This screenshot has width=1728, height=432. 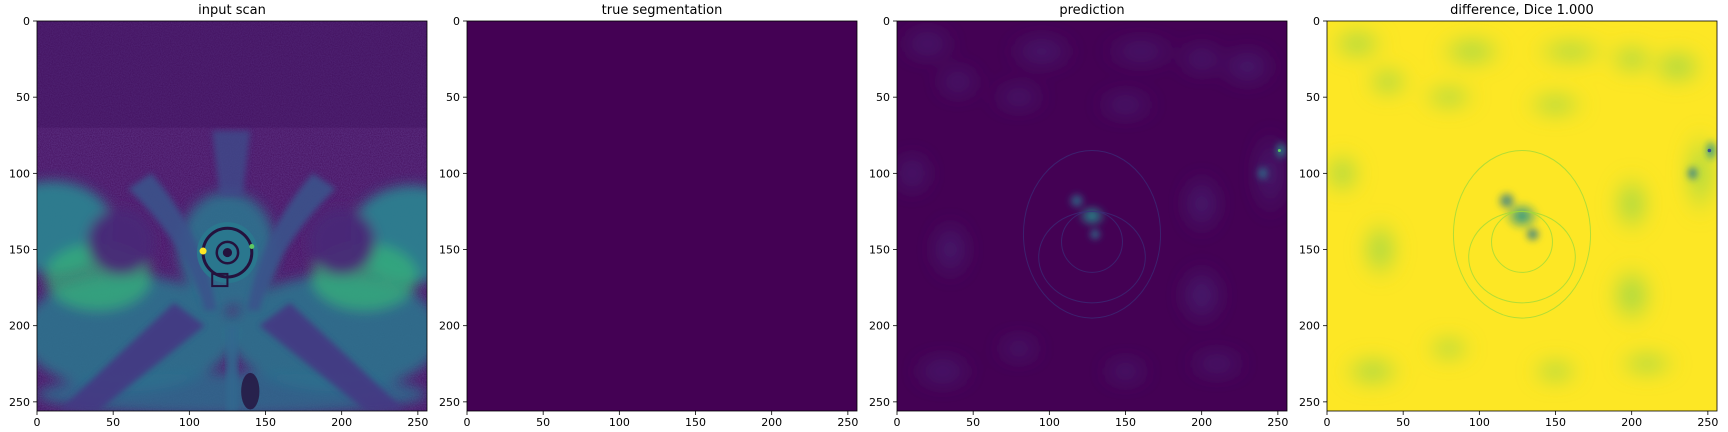 What do you see at coordinates (662, 10) in the screenshot?
I see `panel-title: true segmentation` at bounding box center [662, 10].